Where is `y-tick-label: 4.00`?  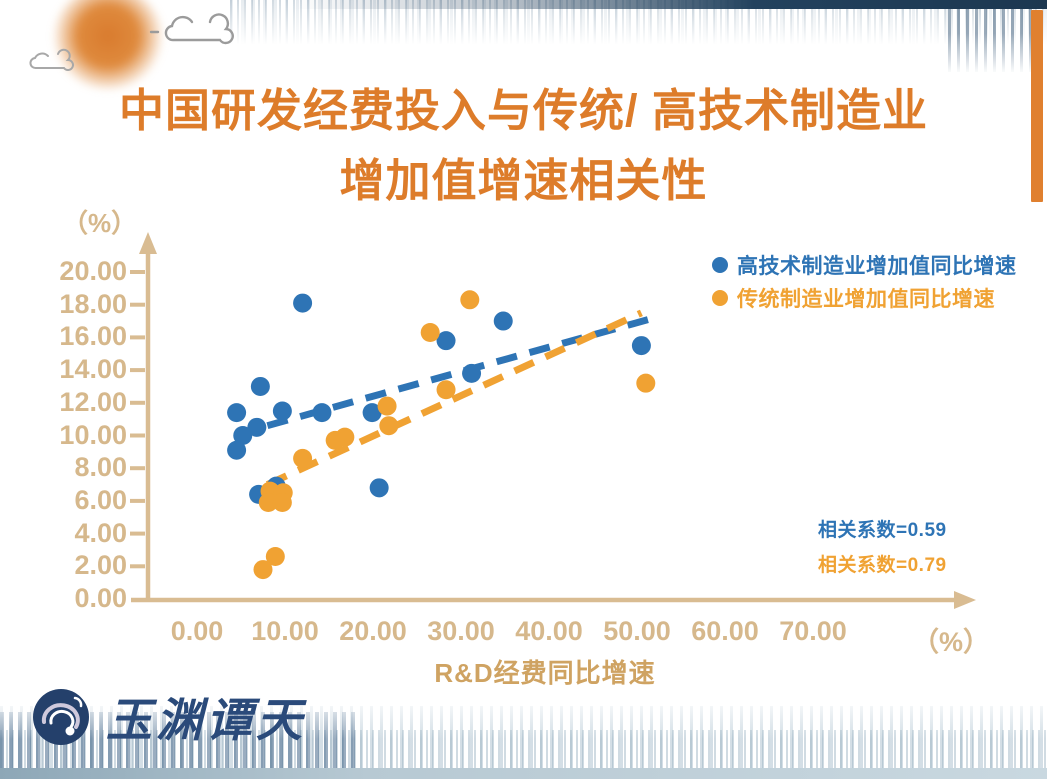
y-tick-label: 4.00 is located at coordinates (100, 532).